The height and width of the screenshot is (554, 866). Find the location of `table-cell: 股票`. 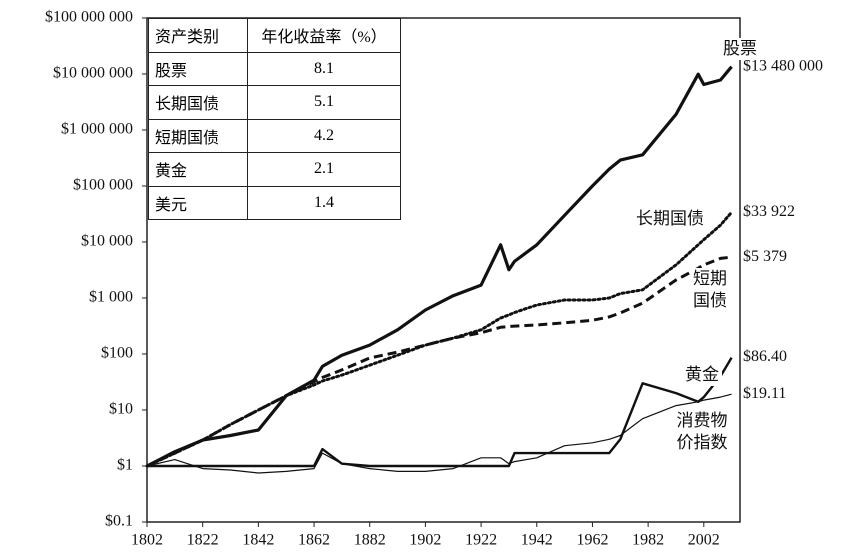

table-cell: 股票 is located at coordinates (198, 68).